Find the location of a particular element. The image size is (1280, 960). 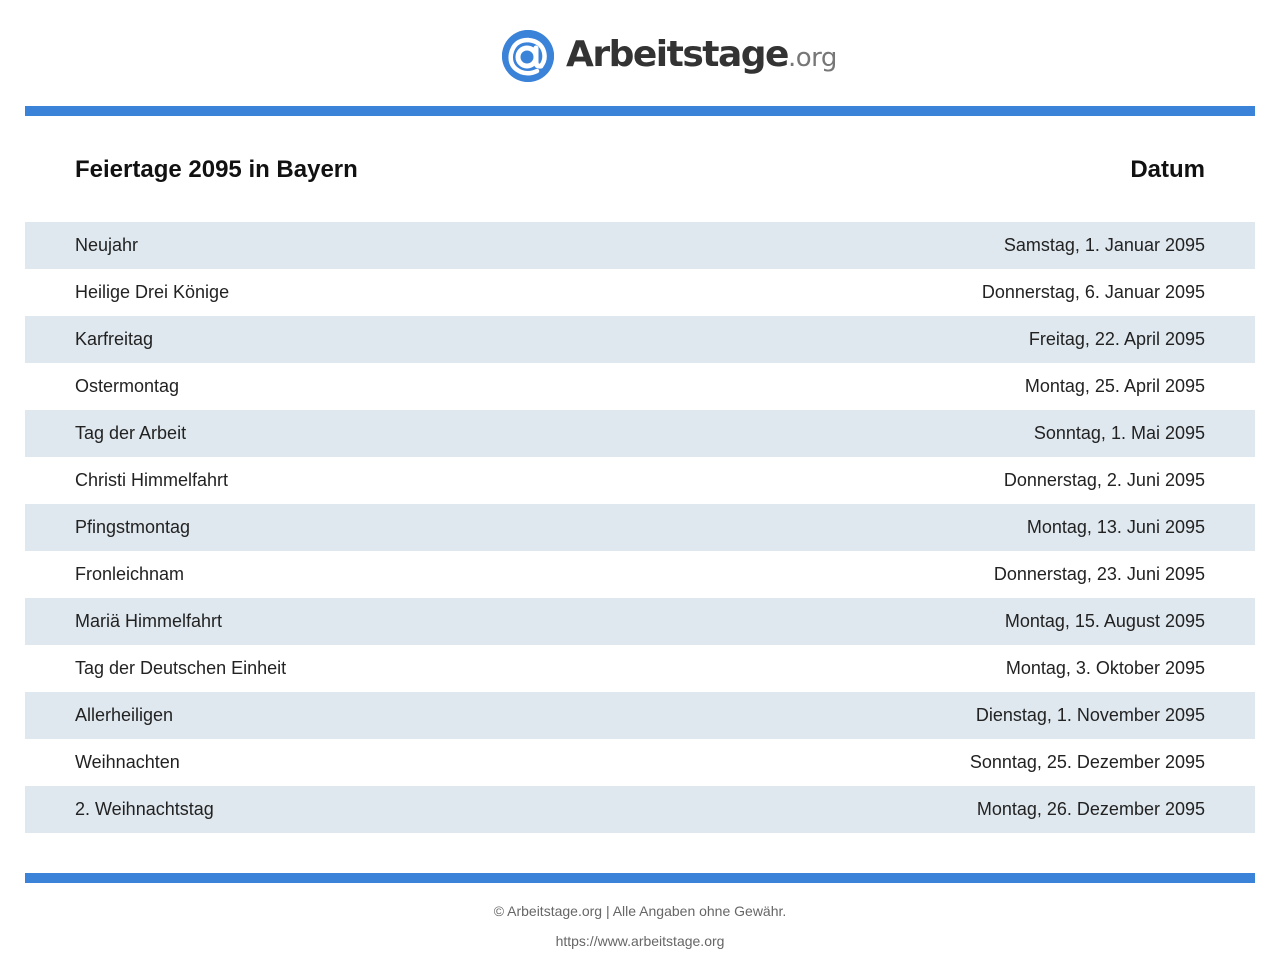

holiday-name: Christi Himmelfahrt is located at coordinates (152, 480).